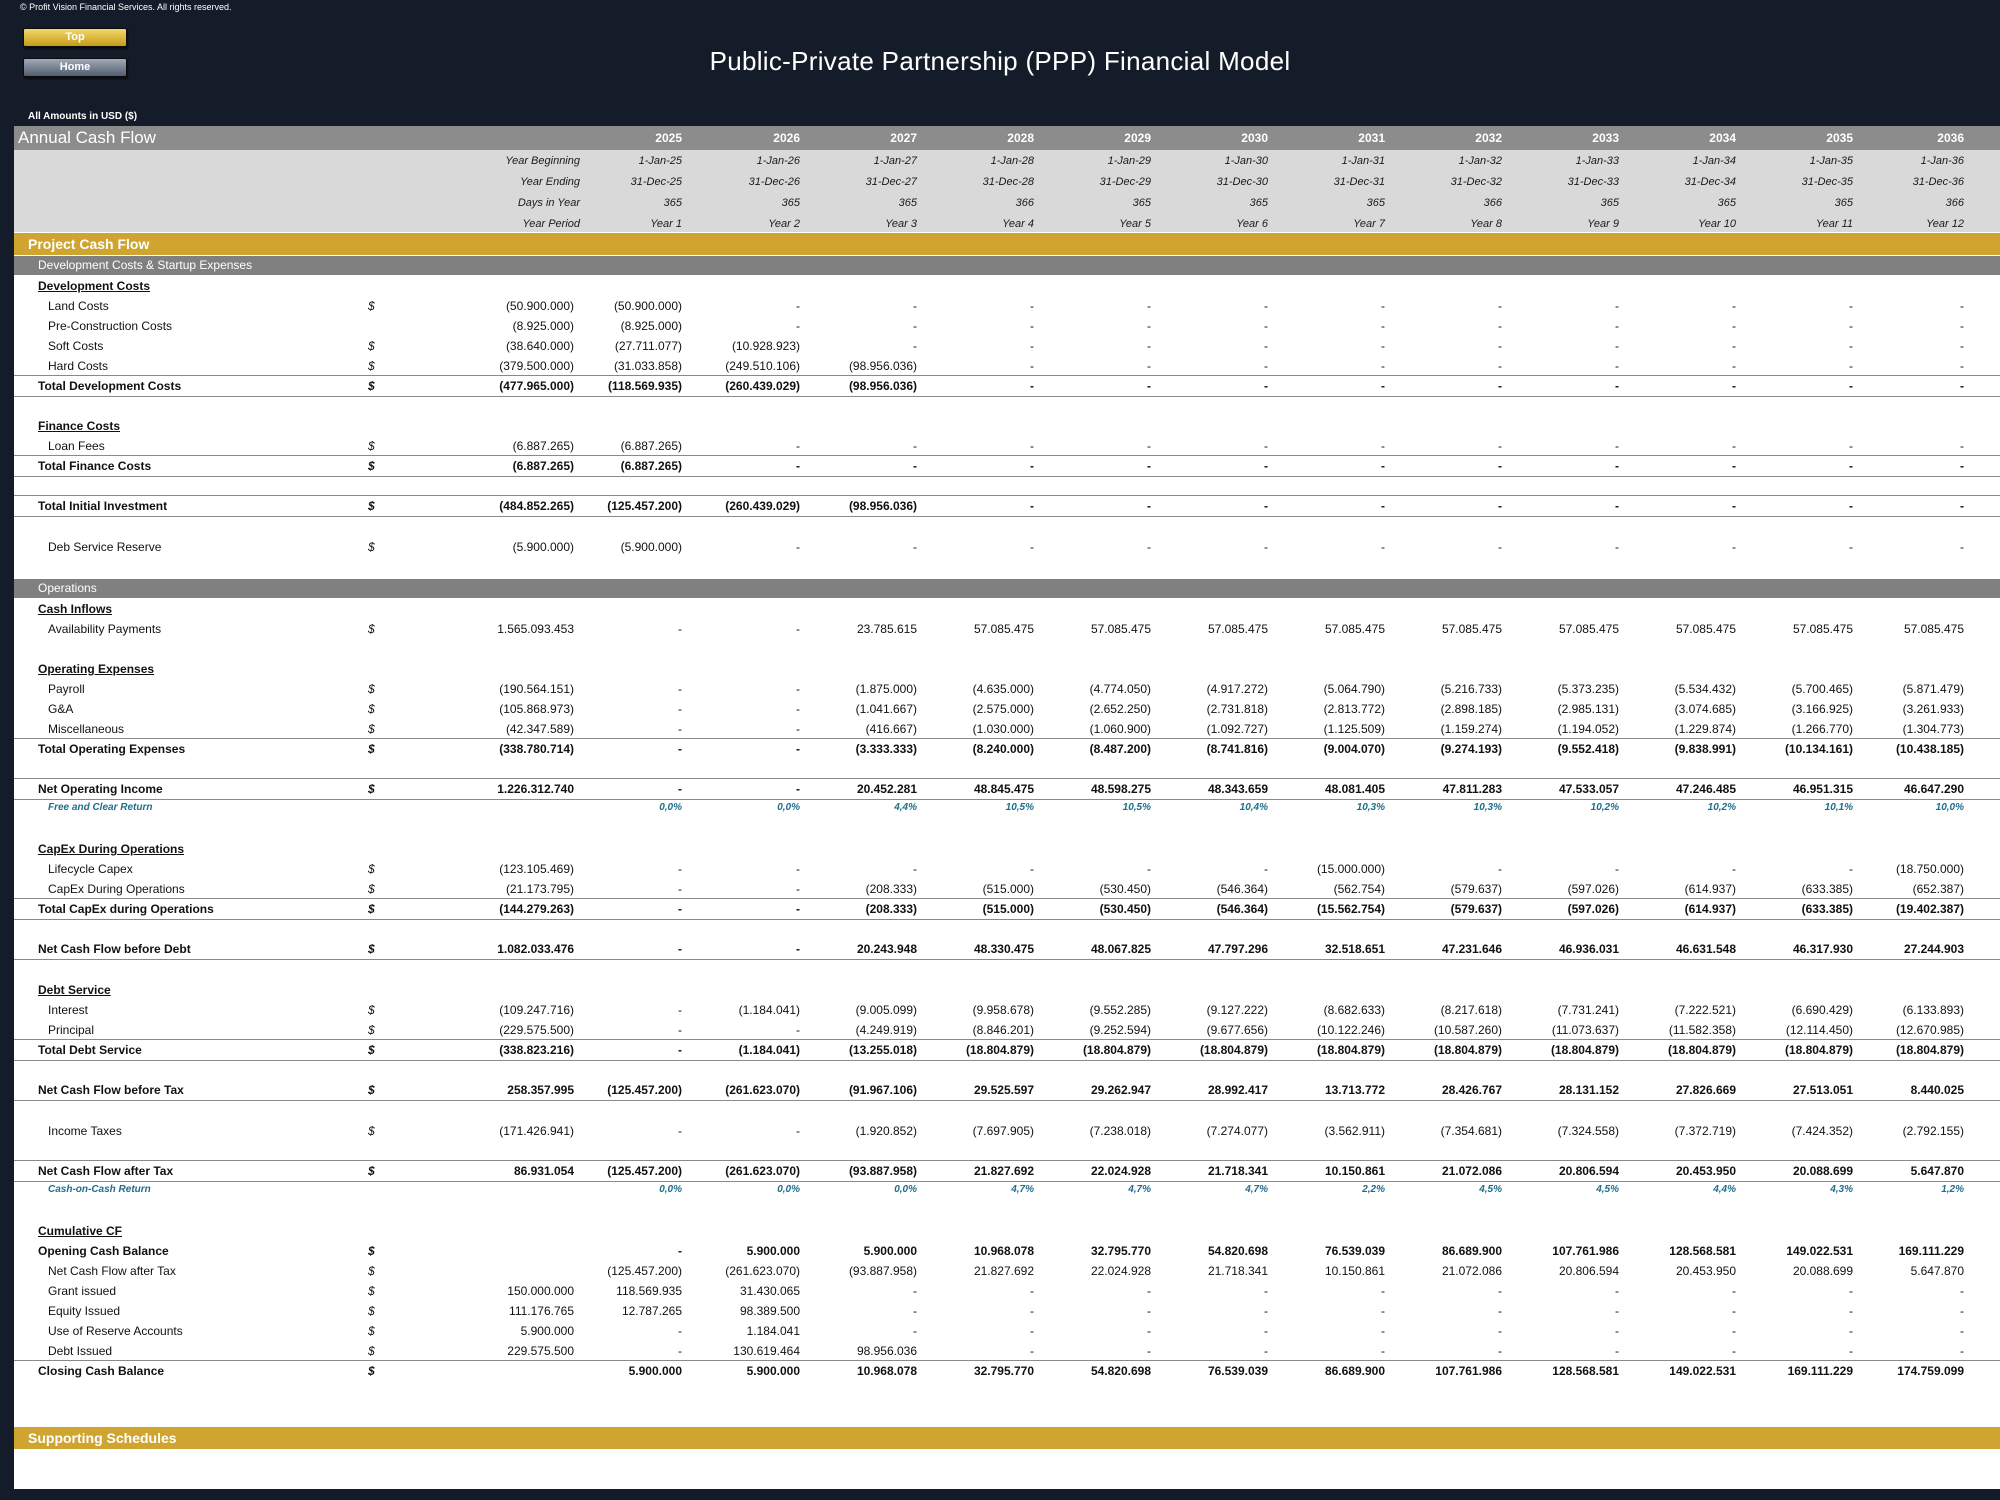 This screenshot has width=2000, height=1500. What do you see at coordinates (1003, 1171) in the screenshot?
I see `value-cell: 21.827.692` at bounding box center [1003, 1171].